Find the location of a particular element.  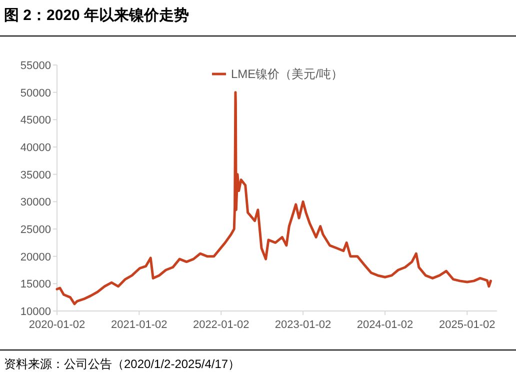

chart-title: 图 2：2020 年以来镍价走势 is located at coordinates (97, 15).